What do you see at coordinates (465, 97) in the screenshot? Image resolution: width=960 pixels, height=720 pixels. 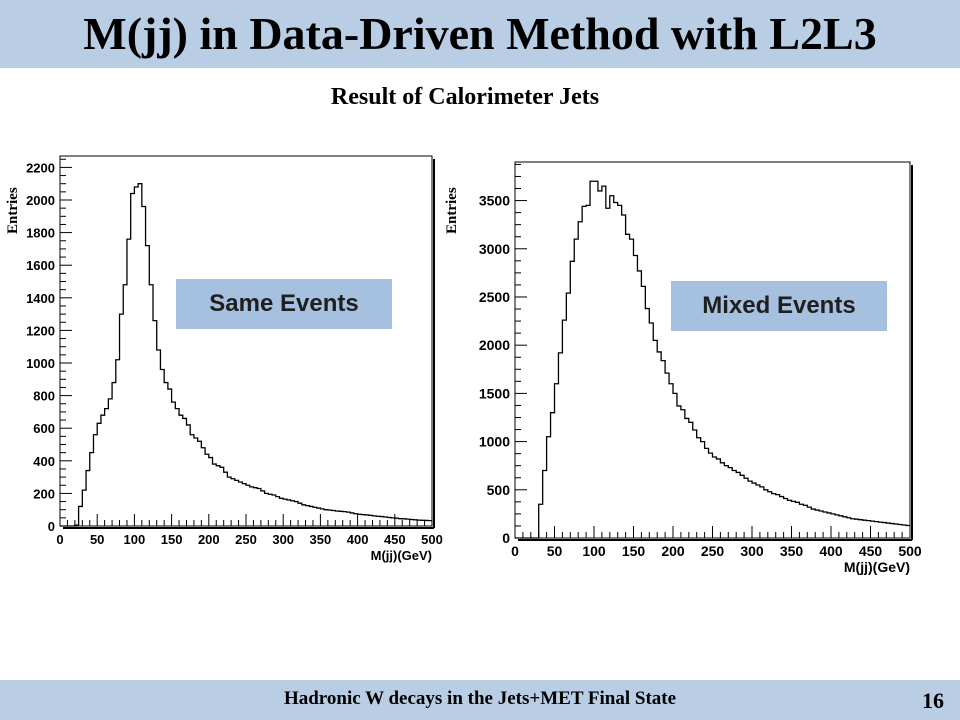 I see `slide-subtitle: Result of Calorimeter Jets` at bounding box center [465, 97].